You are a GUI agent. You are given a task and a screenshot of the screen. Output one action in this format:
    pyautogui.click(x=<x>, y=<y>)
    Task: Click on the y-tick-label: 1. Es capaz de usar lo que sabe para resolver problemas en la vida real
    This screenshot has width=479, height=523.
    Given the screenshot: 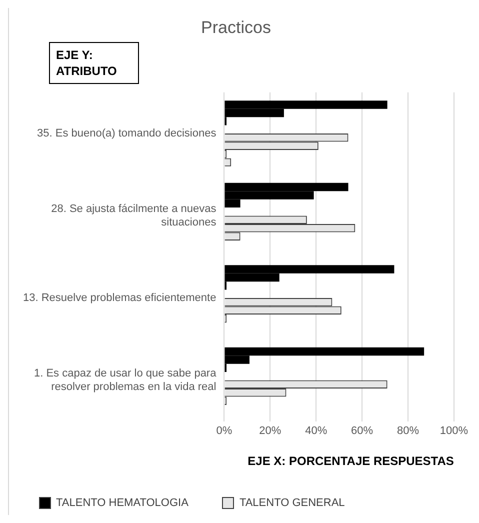 What is the action you would take?
    pyautogui.click(x=126, y=380)
    